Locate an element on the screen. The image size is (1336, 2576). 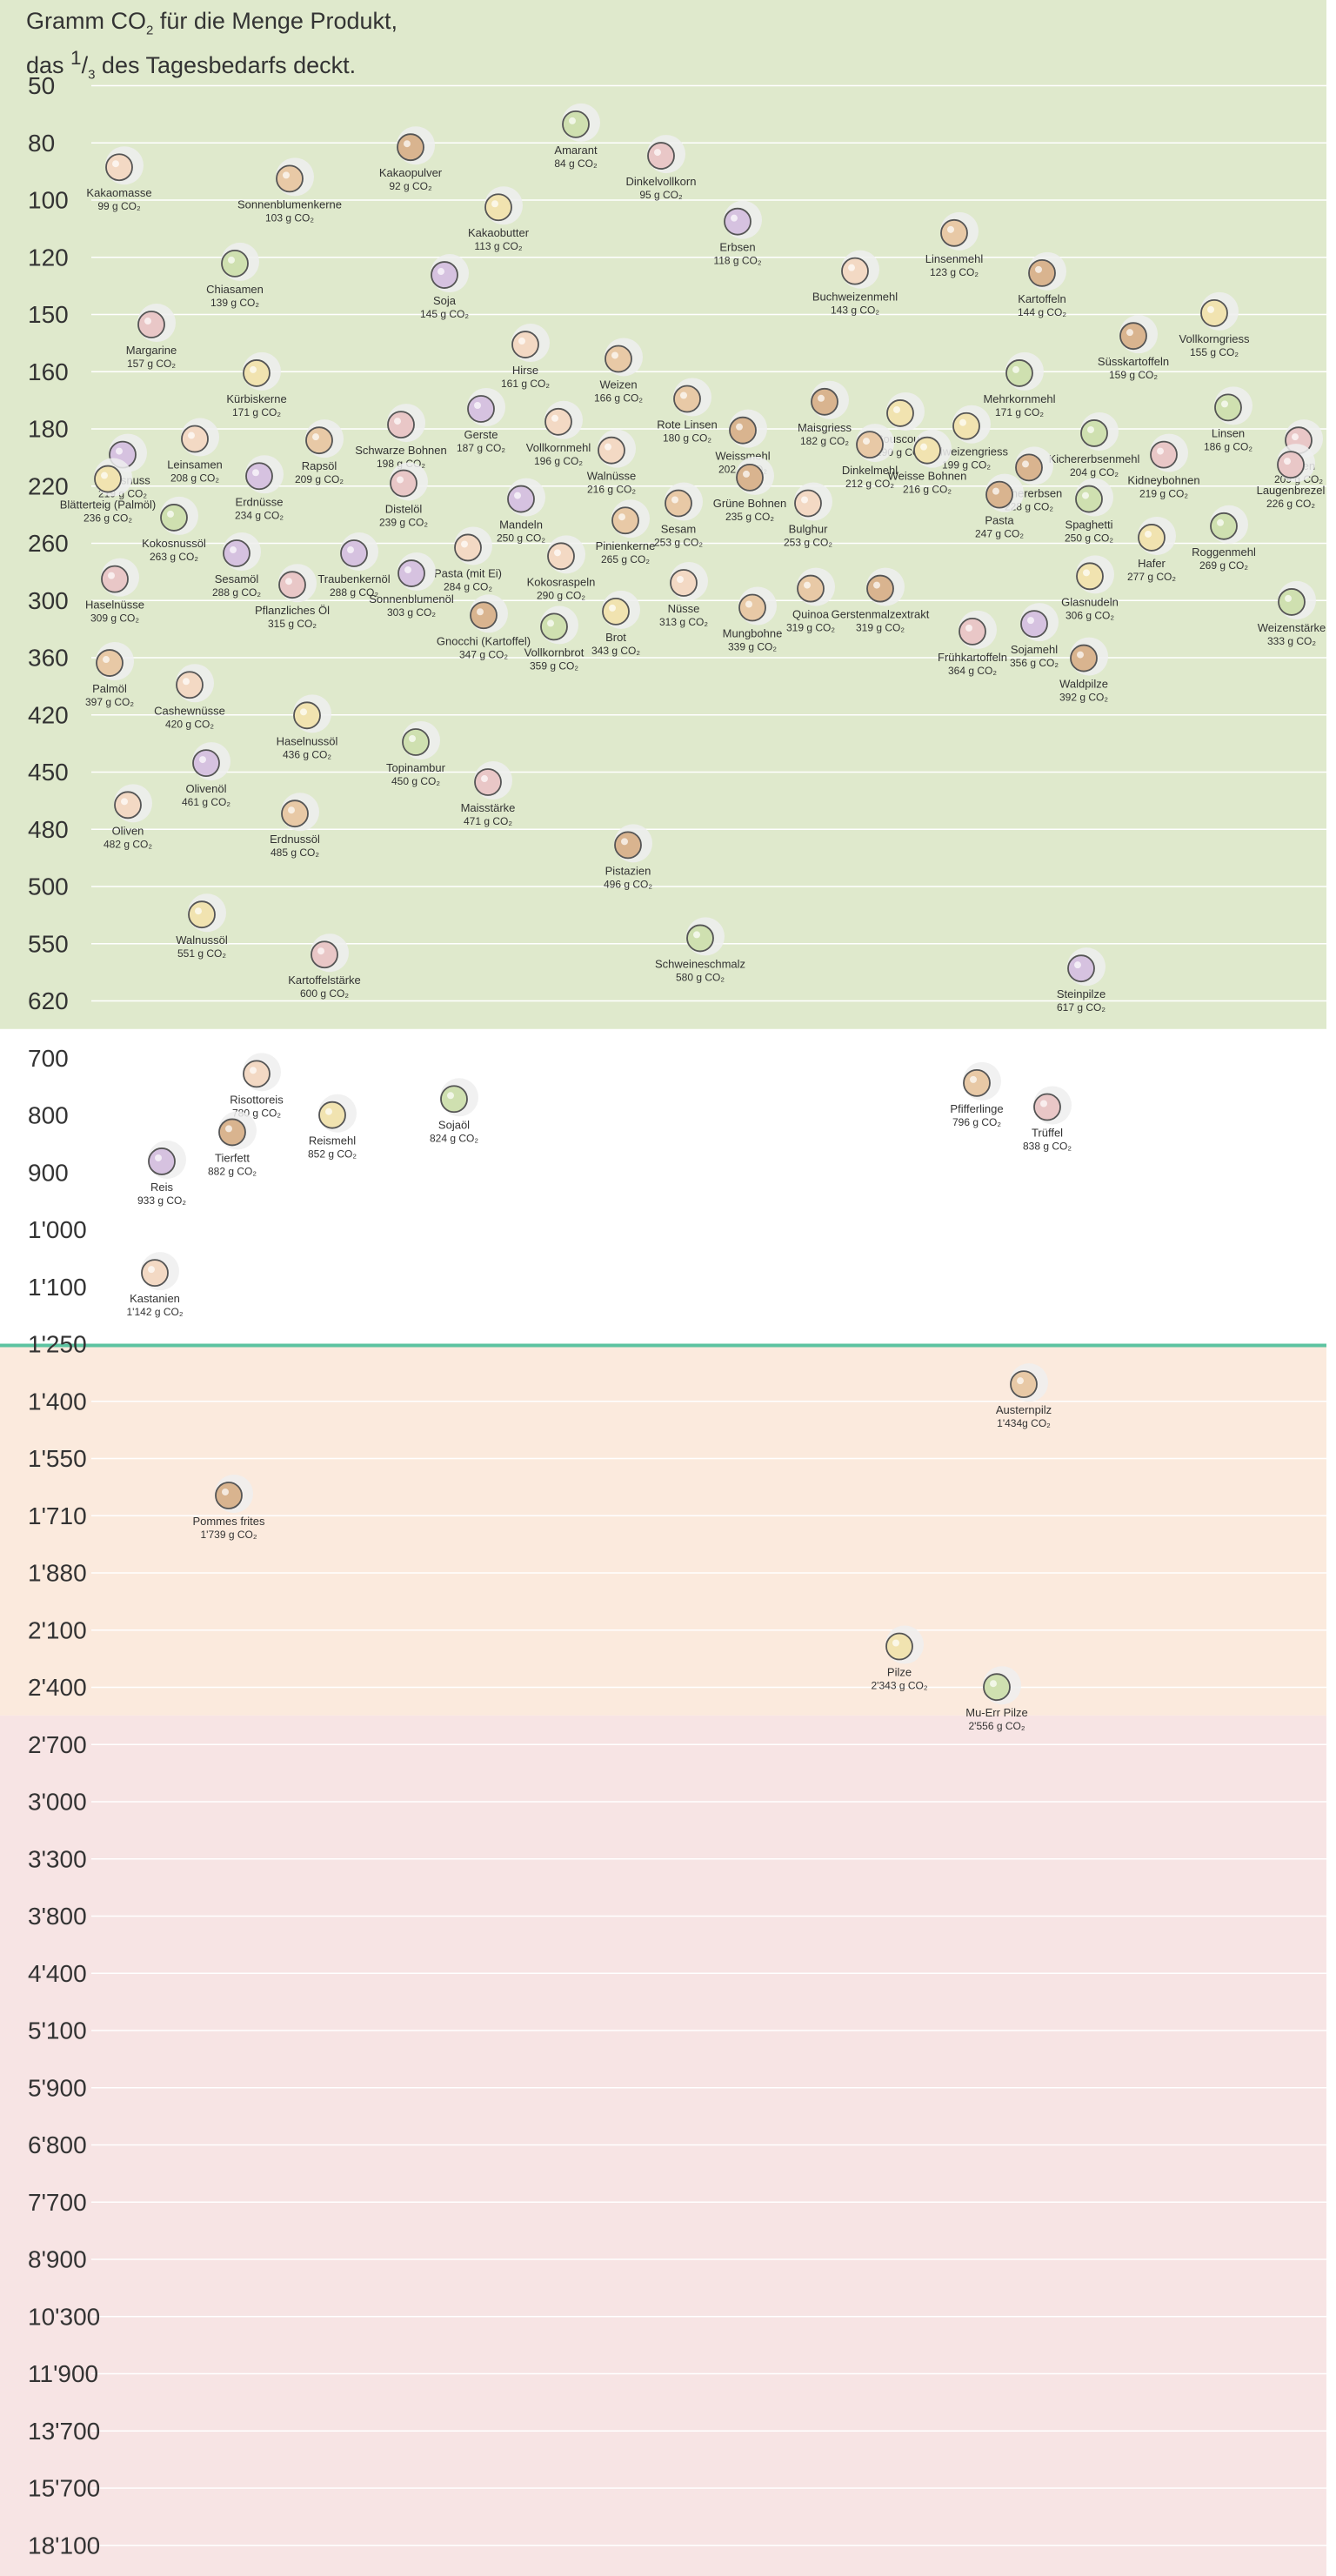
point-value-label: 84 g CO₂ is located at coordinates (576, 163).